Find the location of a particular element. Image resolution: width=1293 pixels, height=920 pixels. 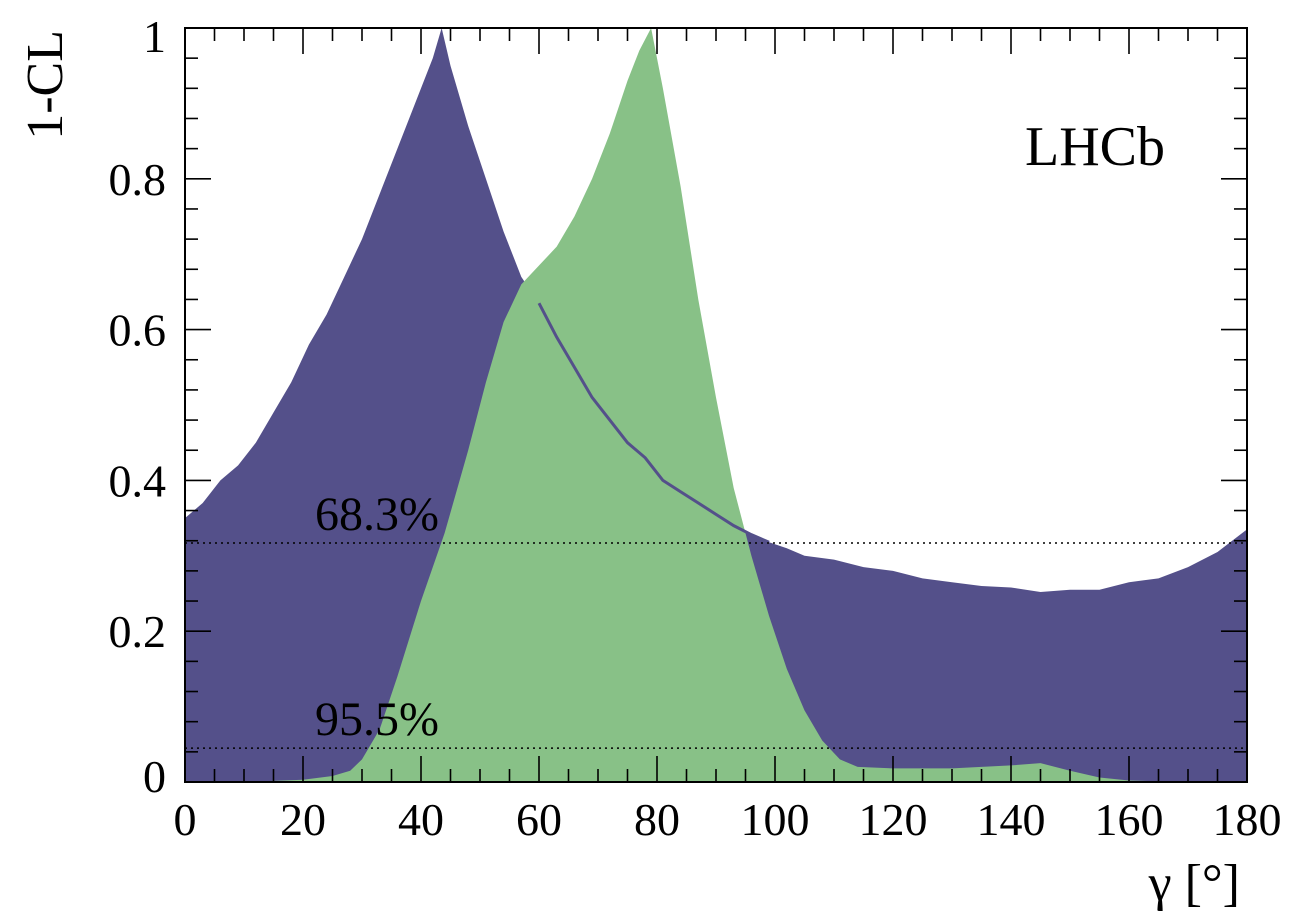

y-tick-label: 0.8 is located at coordinates (138, 179).